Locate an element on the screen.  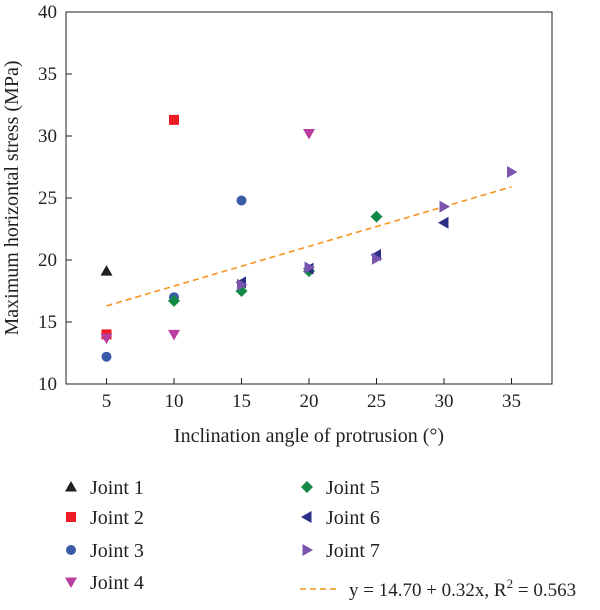
x-tick-label: 25 is located at coordinates (376, 401).